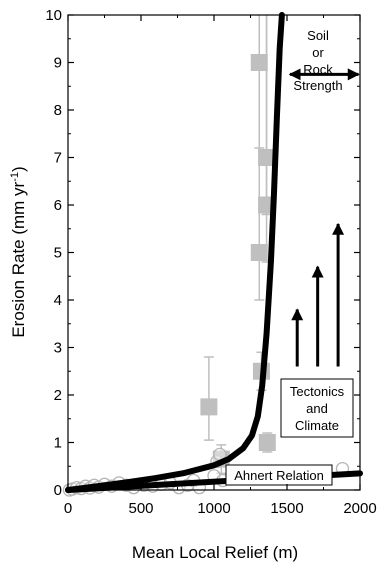 This screenshot has height=568, width=379. Describe the element at coordinates (317, 391) in the screenshot. I see `tectonics-label-line1: Tectonics` at that location.